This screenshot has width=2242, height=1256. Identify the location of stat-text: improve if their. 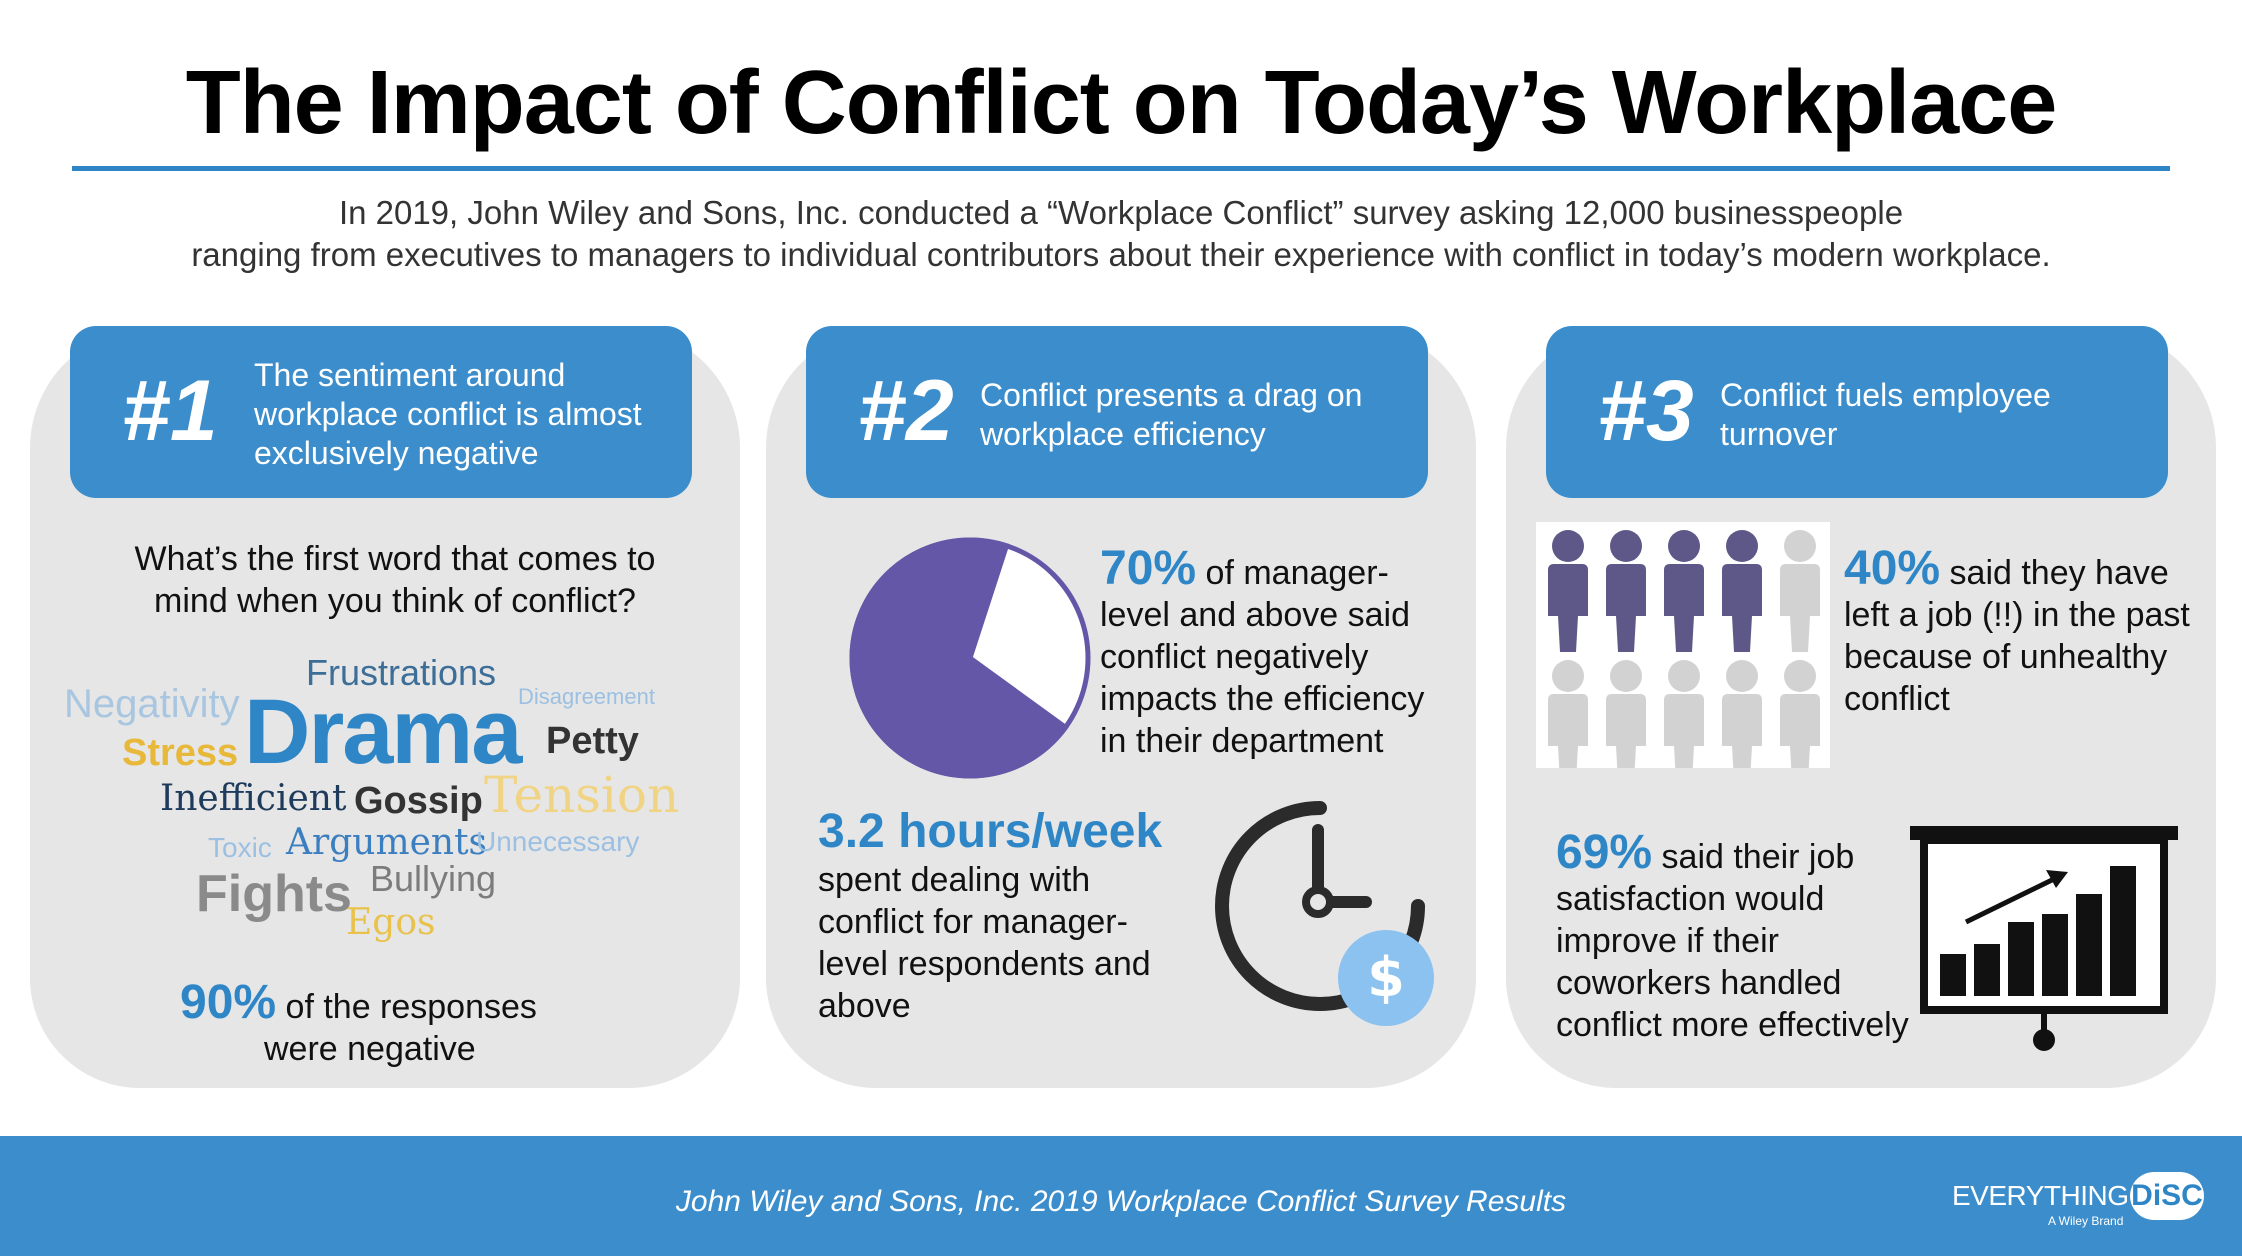
(1667, 941).